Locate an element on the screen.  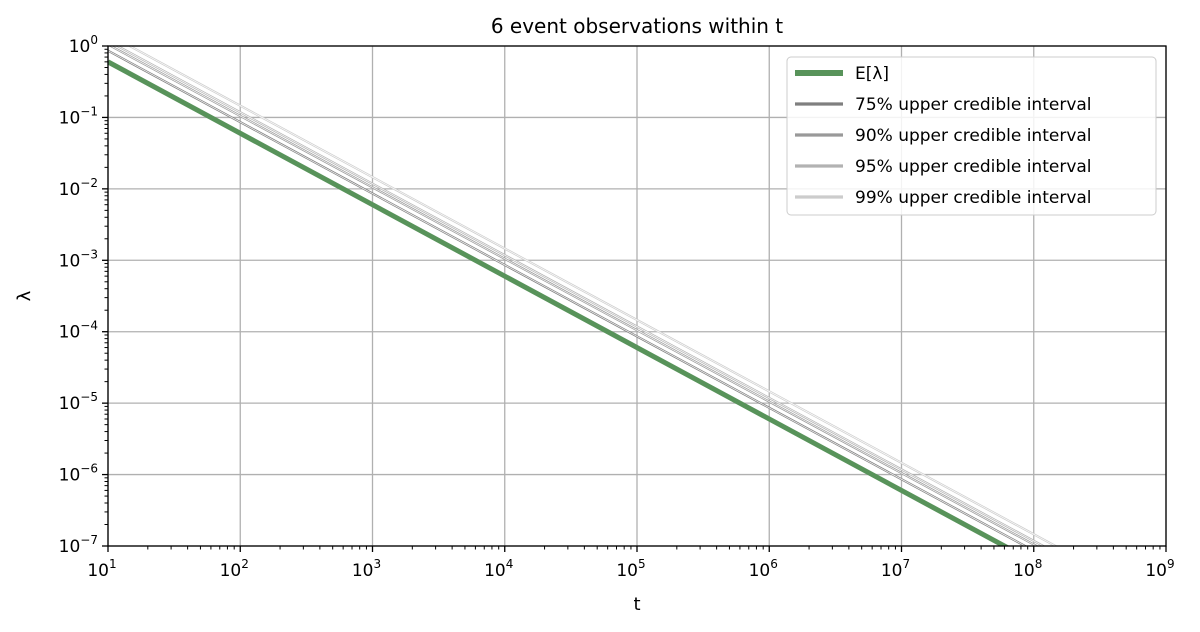
y-tick-label: 10⁻⁶ is located at coordinates (78, 474).